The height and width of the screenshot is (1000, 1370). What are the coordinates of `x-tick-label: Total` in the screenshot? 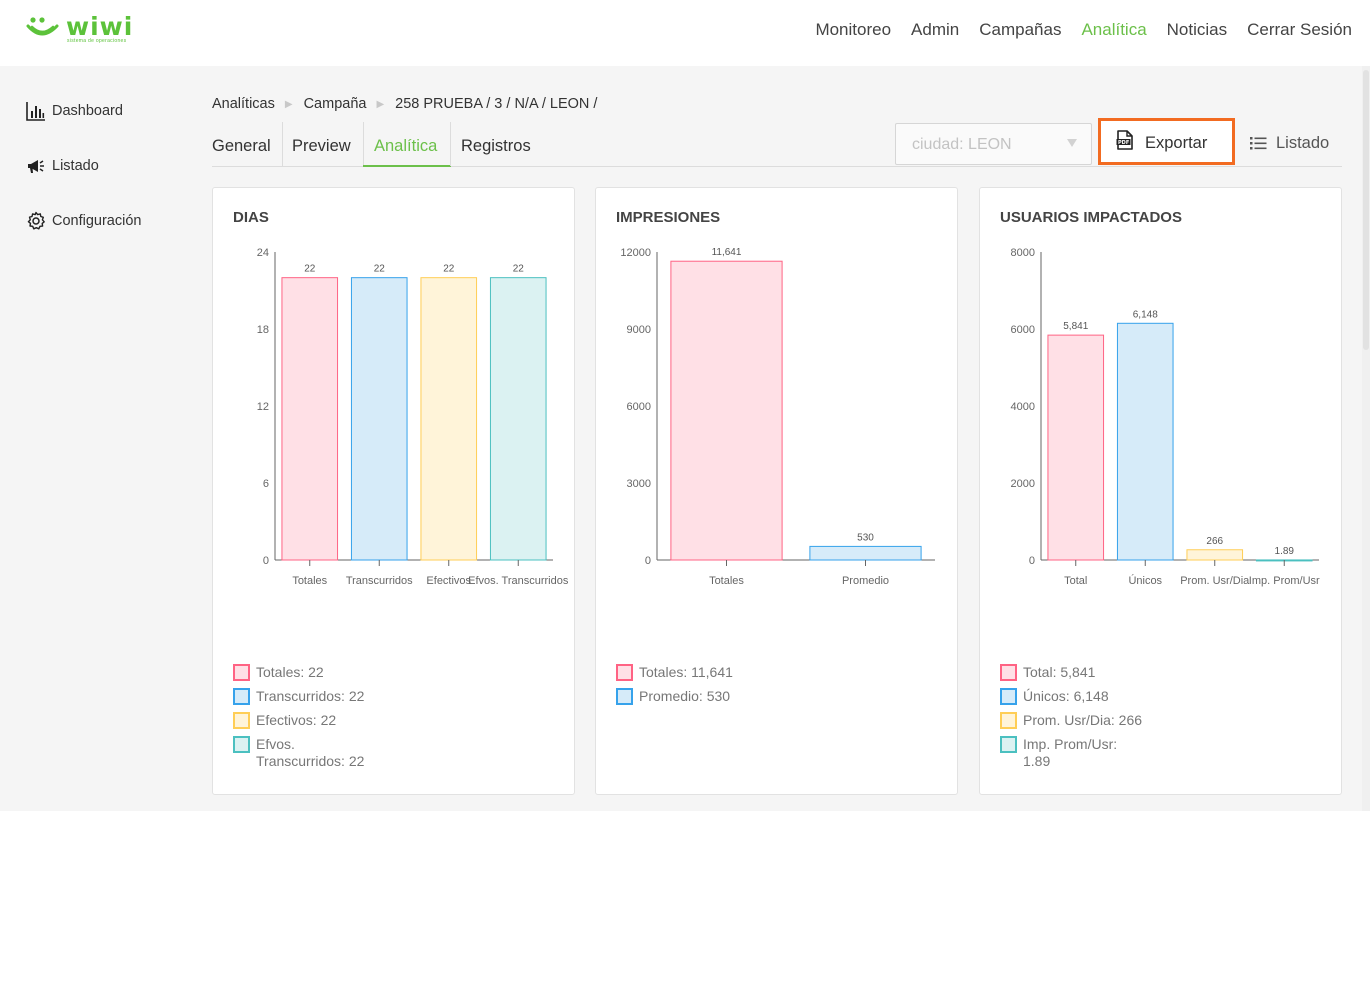 It's located at (1075, 581).